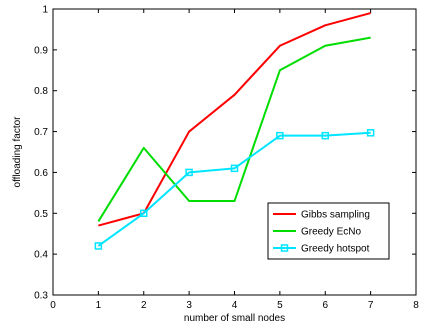 The width and height of the screenshot is (424, 328). I want to click on x-tick-label: 5, so click(280, 305).